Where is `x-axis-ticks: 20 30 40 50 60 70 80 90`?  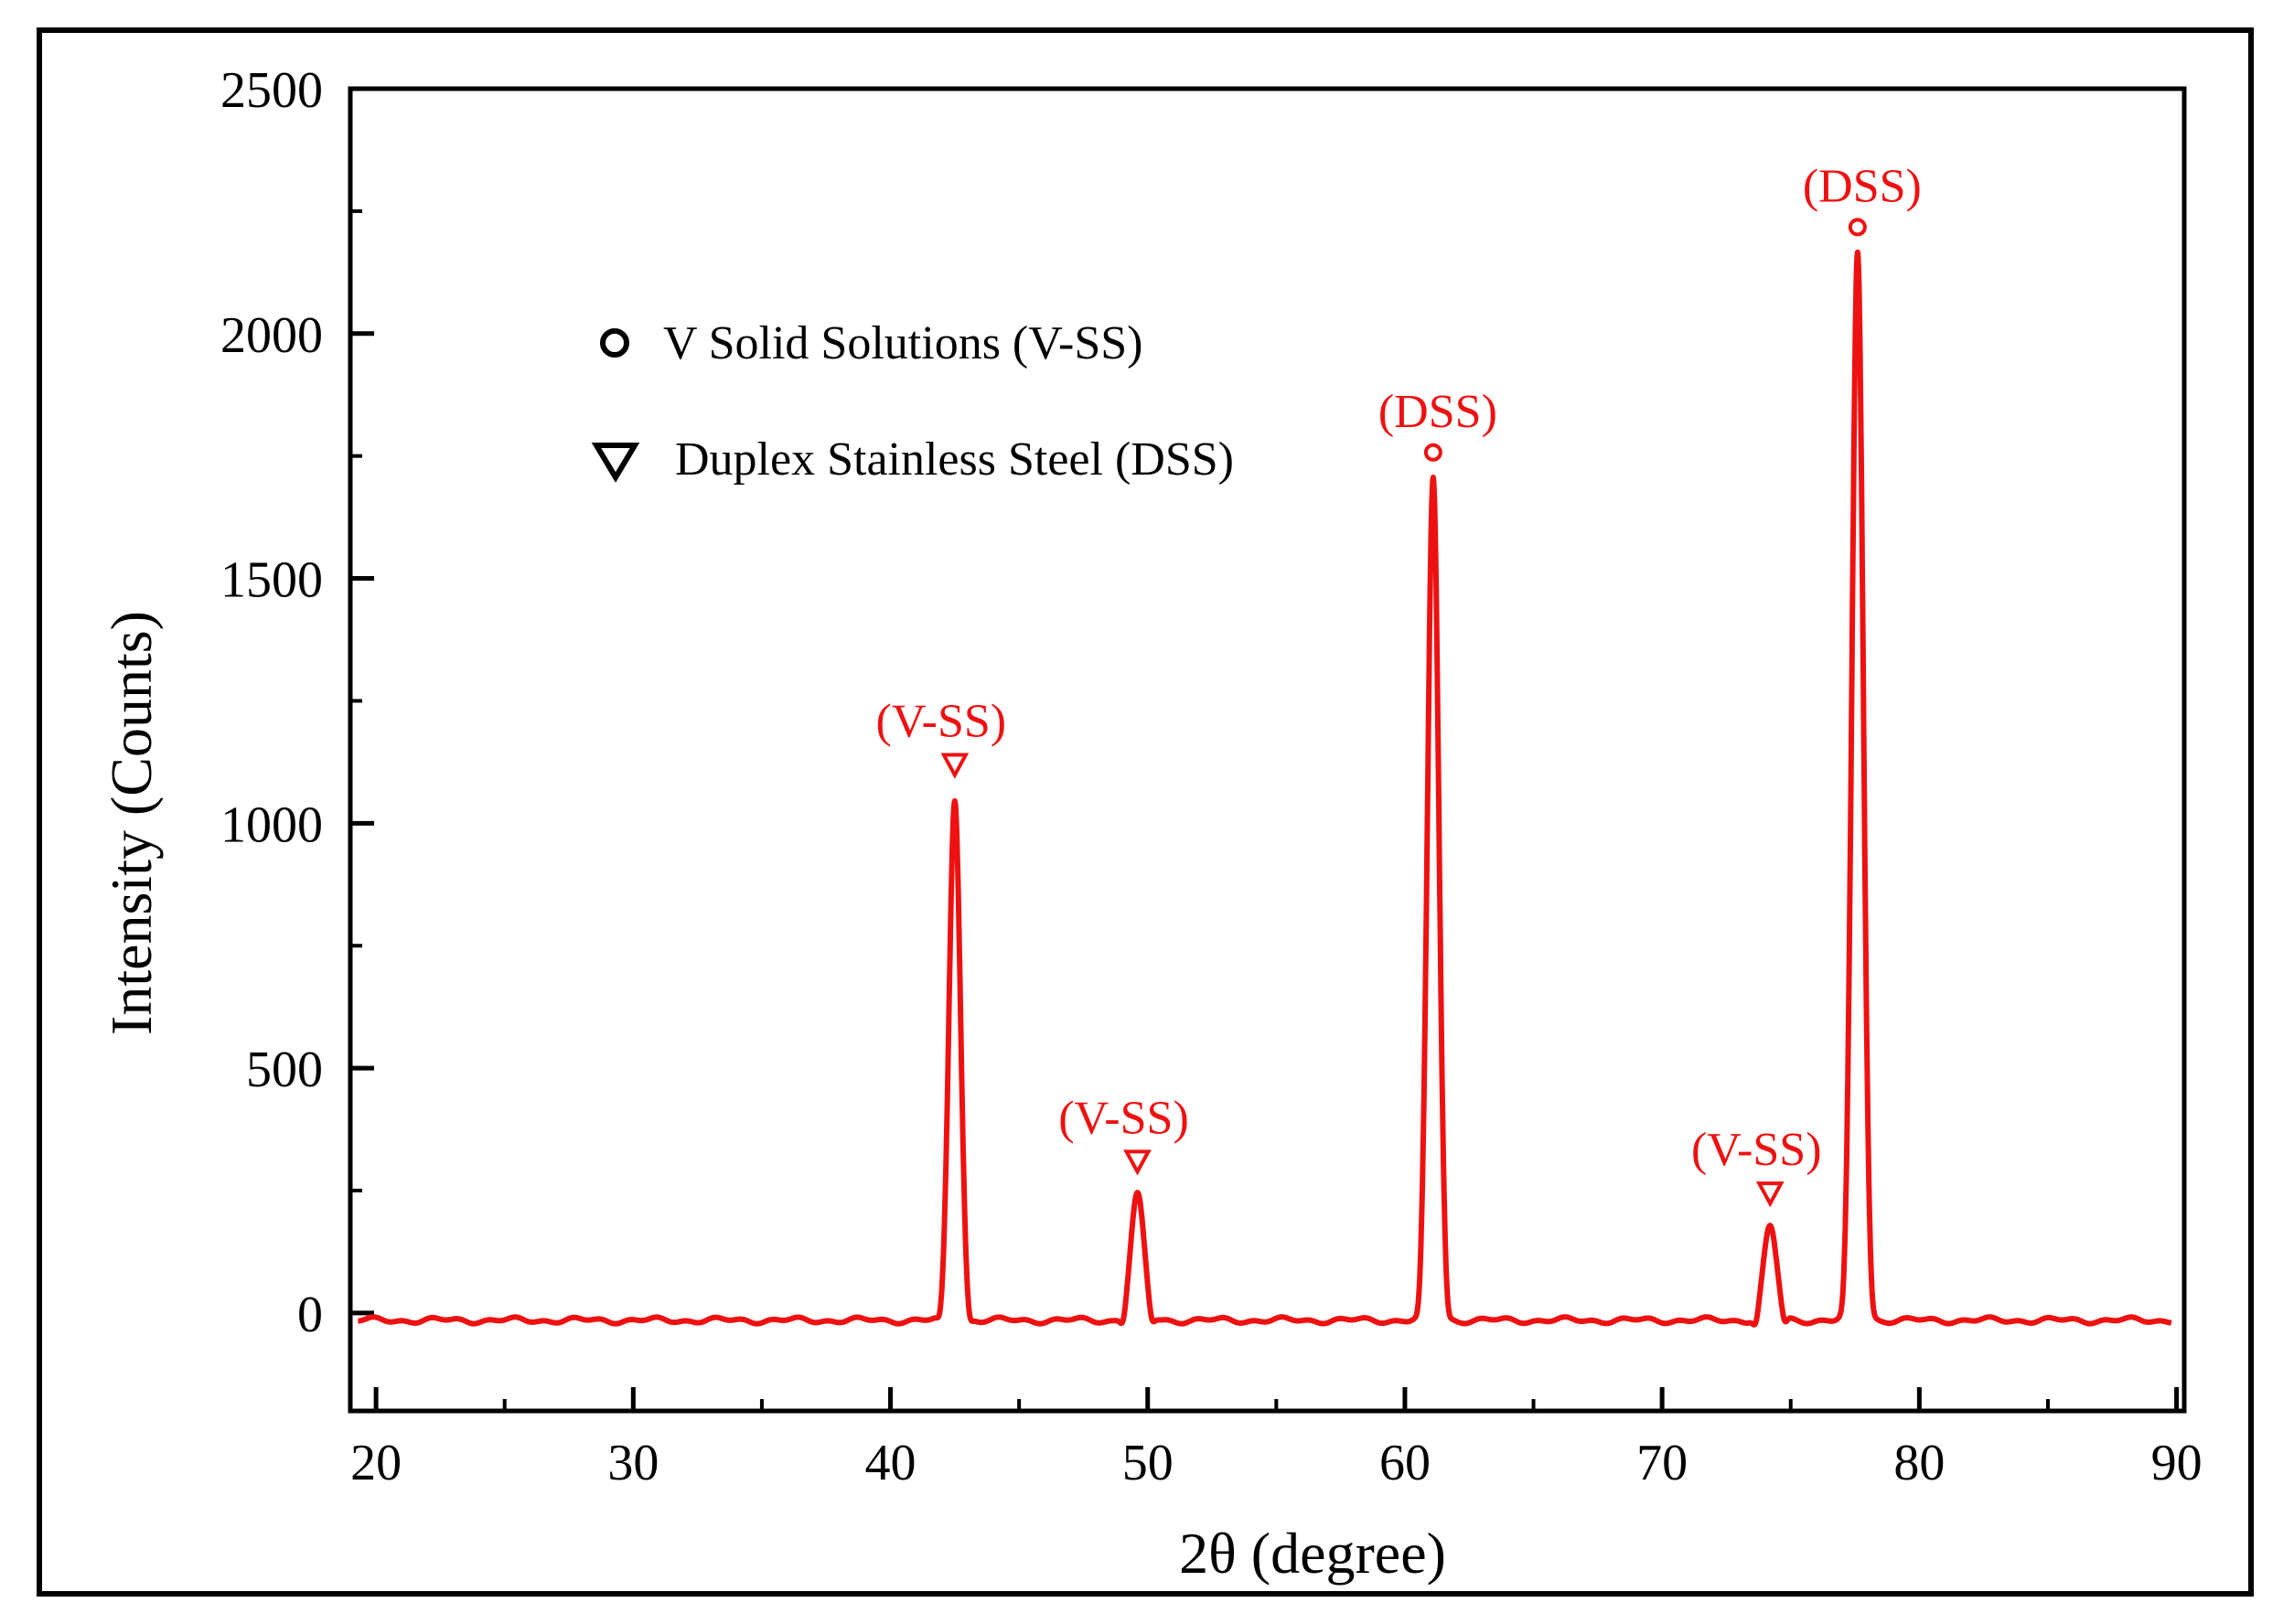
x-axis-ticks: 20 30 40 50 60 70 80 90 is located at coordinates (1276, 1439).